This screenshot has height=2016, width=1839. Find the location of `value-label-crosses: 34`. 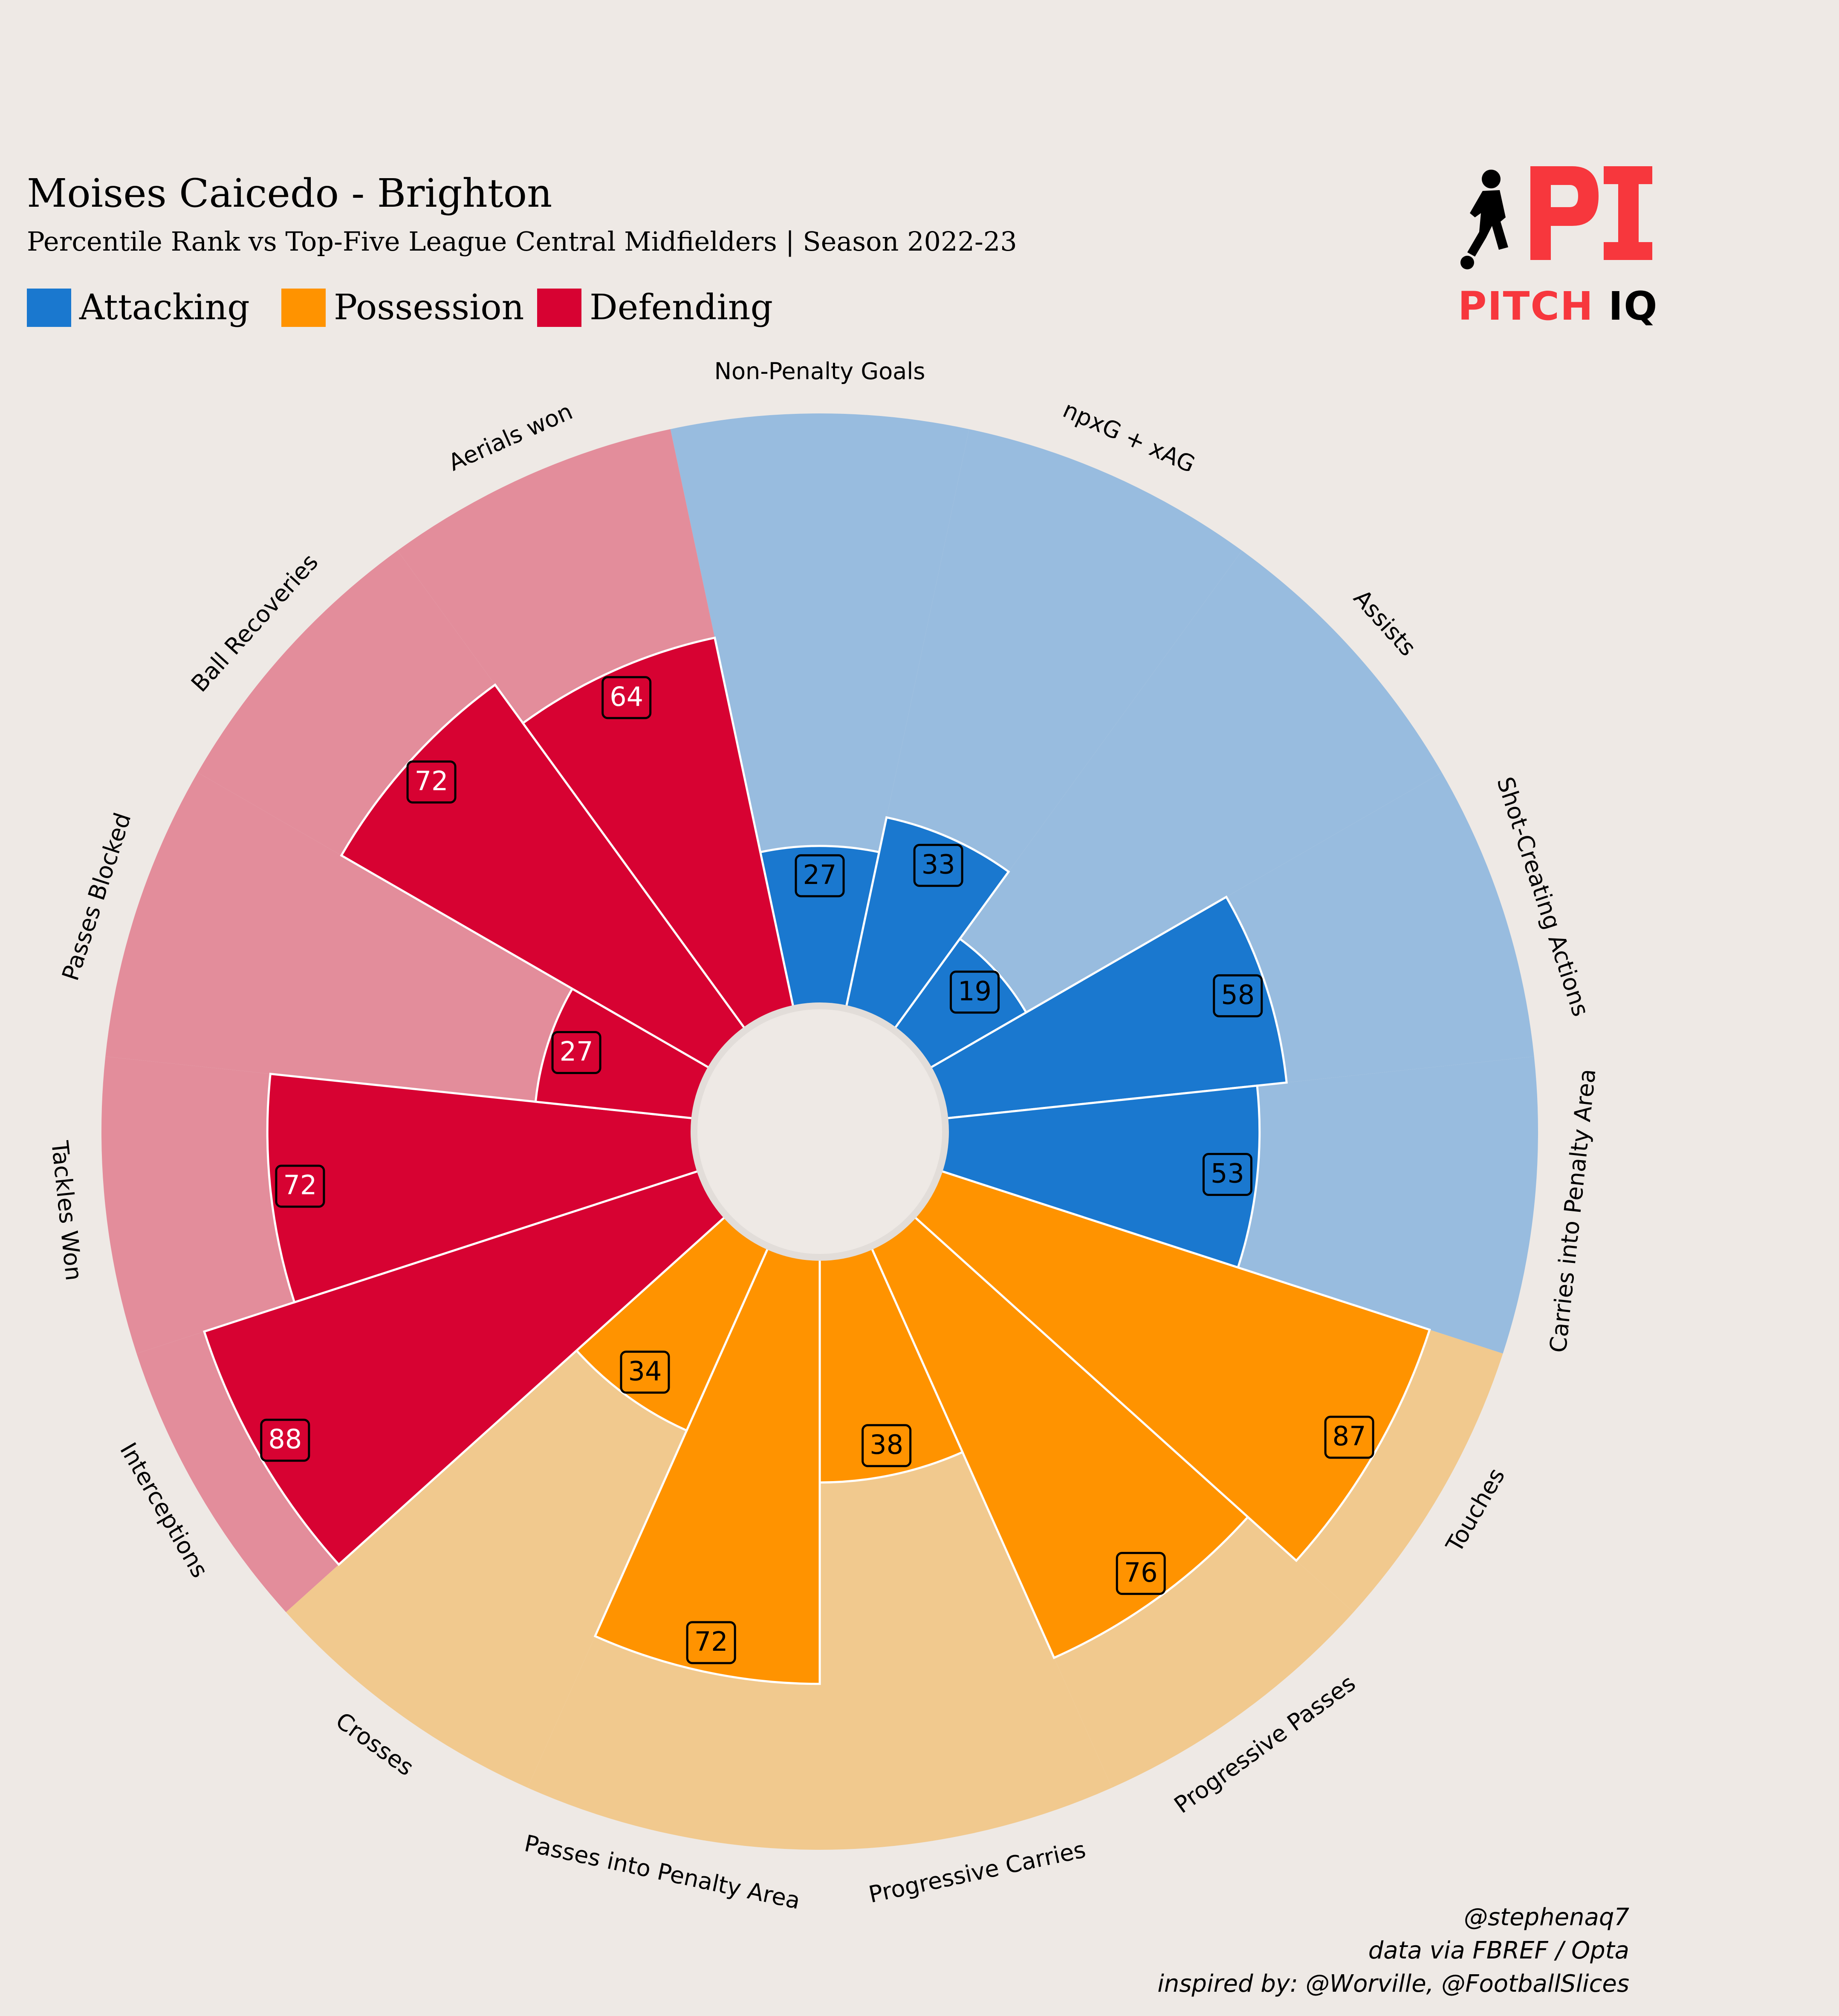

value-label-crosses: 34 is located at coordinates (645, 1372).